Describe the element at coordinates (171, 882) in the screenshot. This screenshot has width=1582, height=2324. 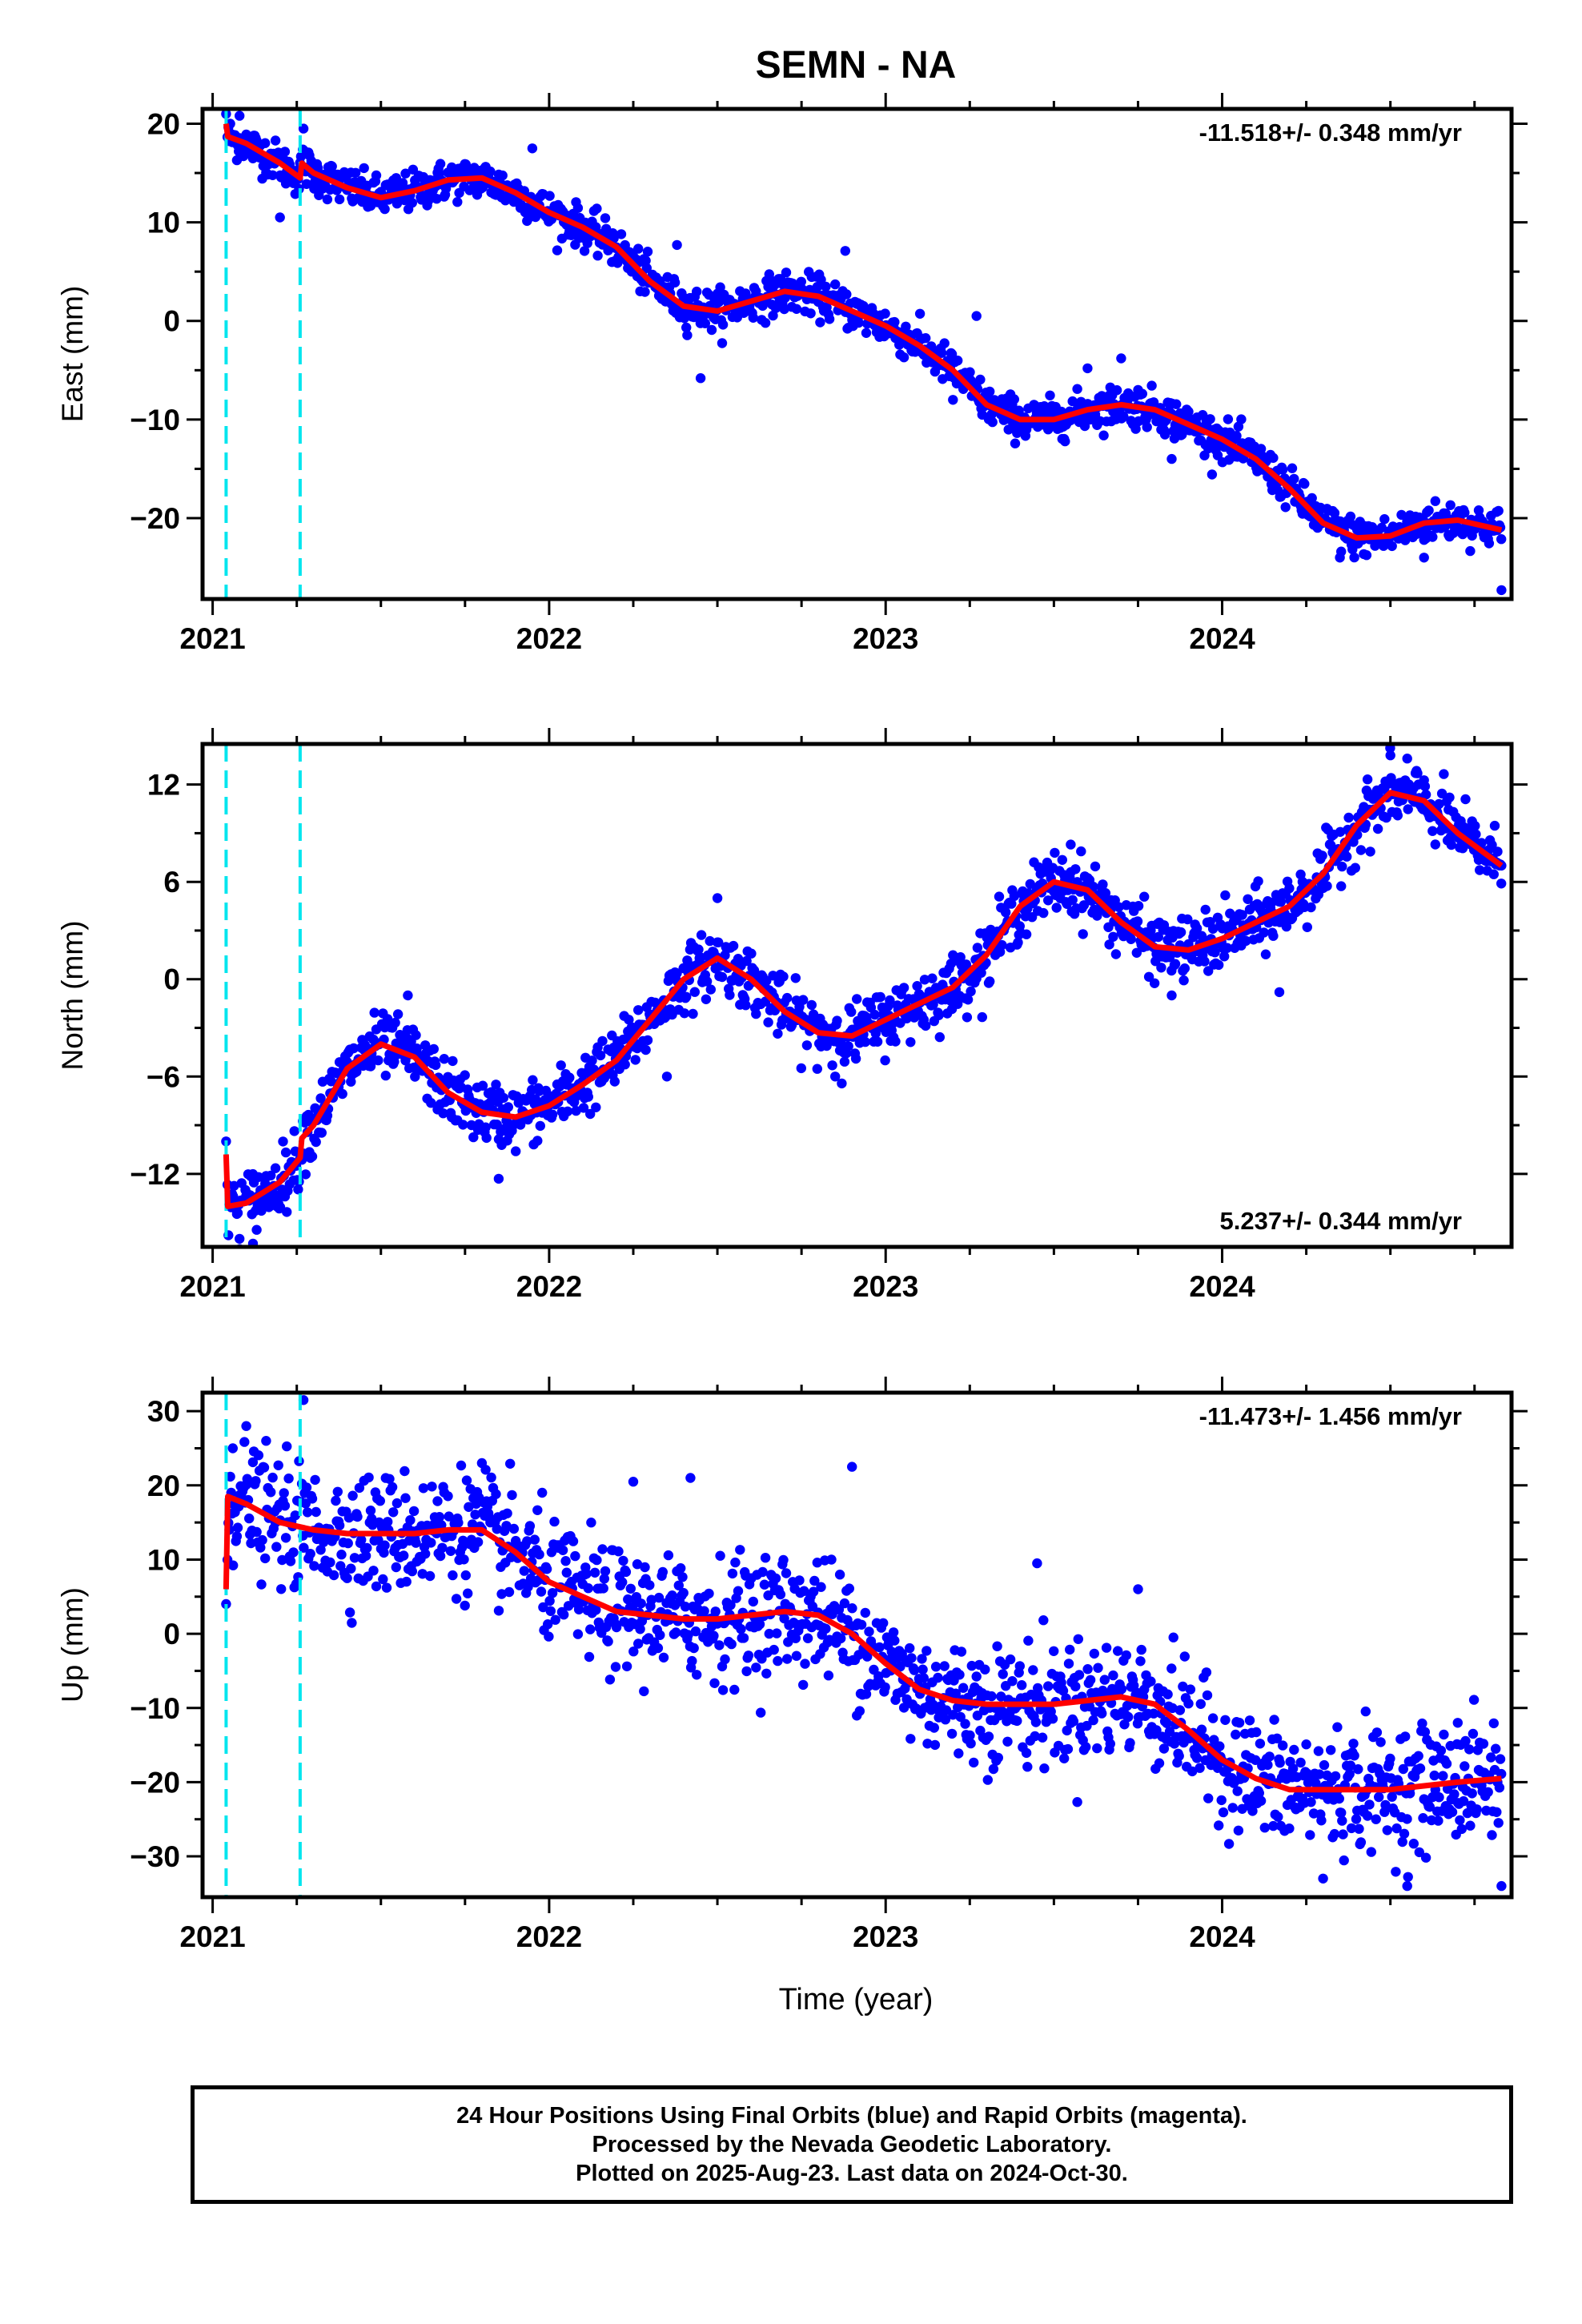
I see `y-tick-label: 6` at that location.